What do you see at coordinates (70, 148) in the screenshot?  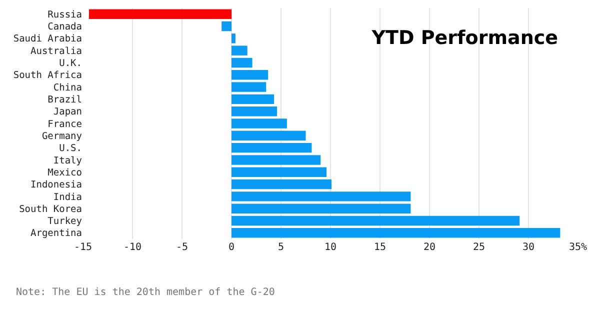 I see `y-tick-label: U.S.` at bounding box center [70, 148].